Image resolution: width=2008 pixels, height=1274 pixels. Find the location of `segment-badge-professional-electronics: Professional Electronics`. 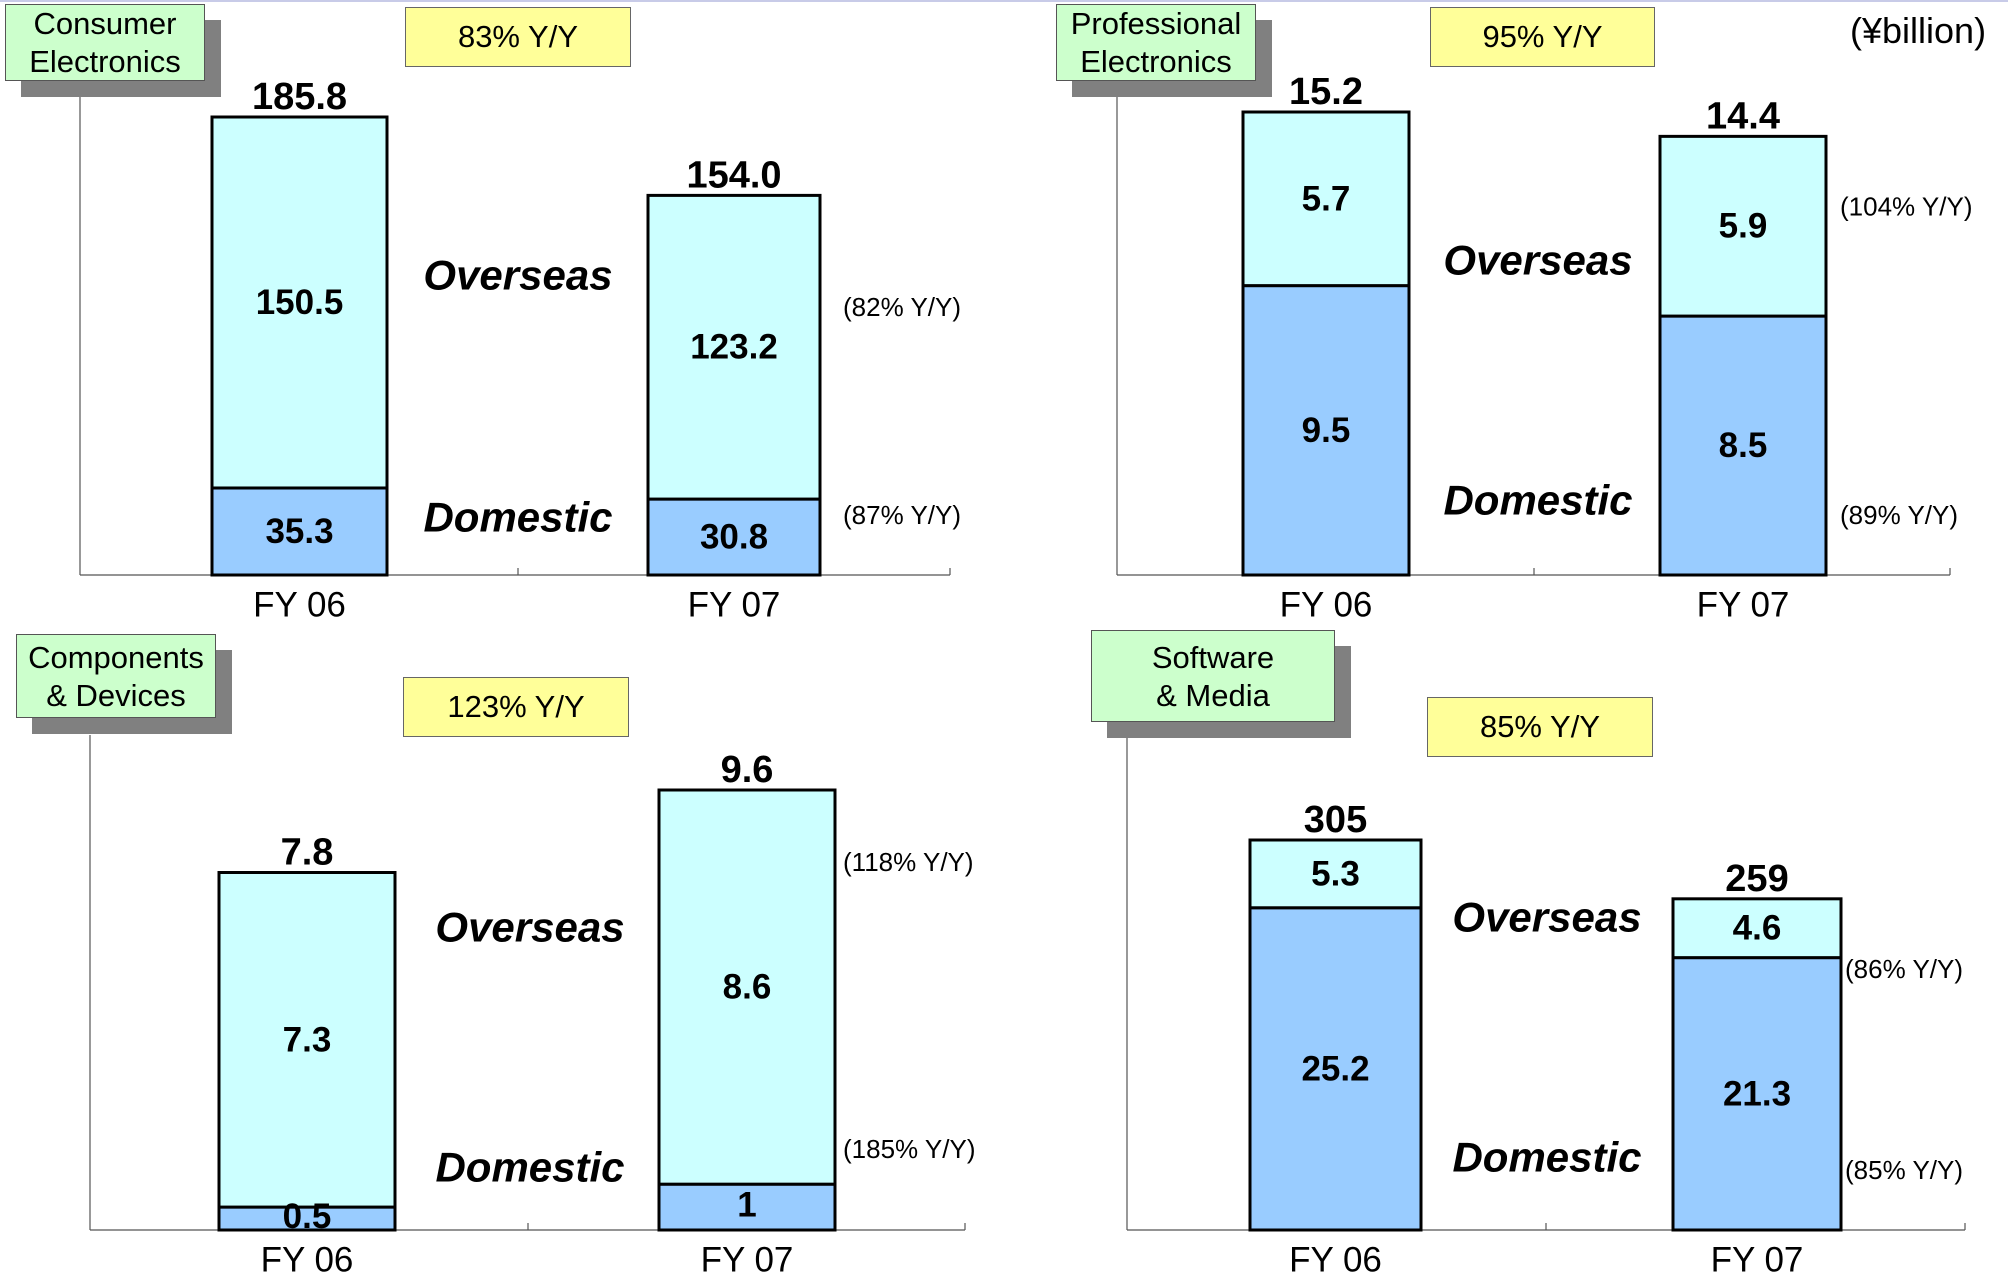

segment-badge-professional-electronics: Professional Electronics is located at coordinates (1156, 42).